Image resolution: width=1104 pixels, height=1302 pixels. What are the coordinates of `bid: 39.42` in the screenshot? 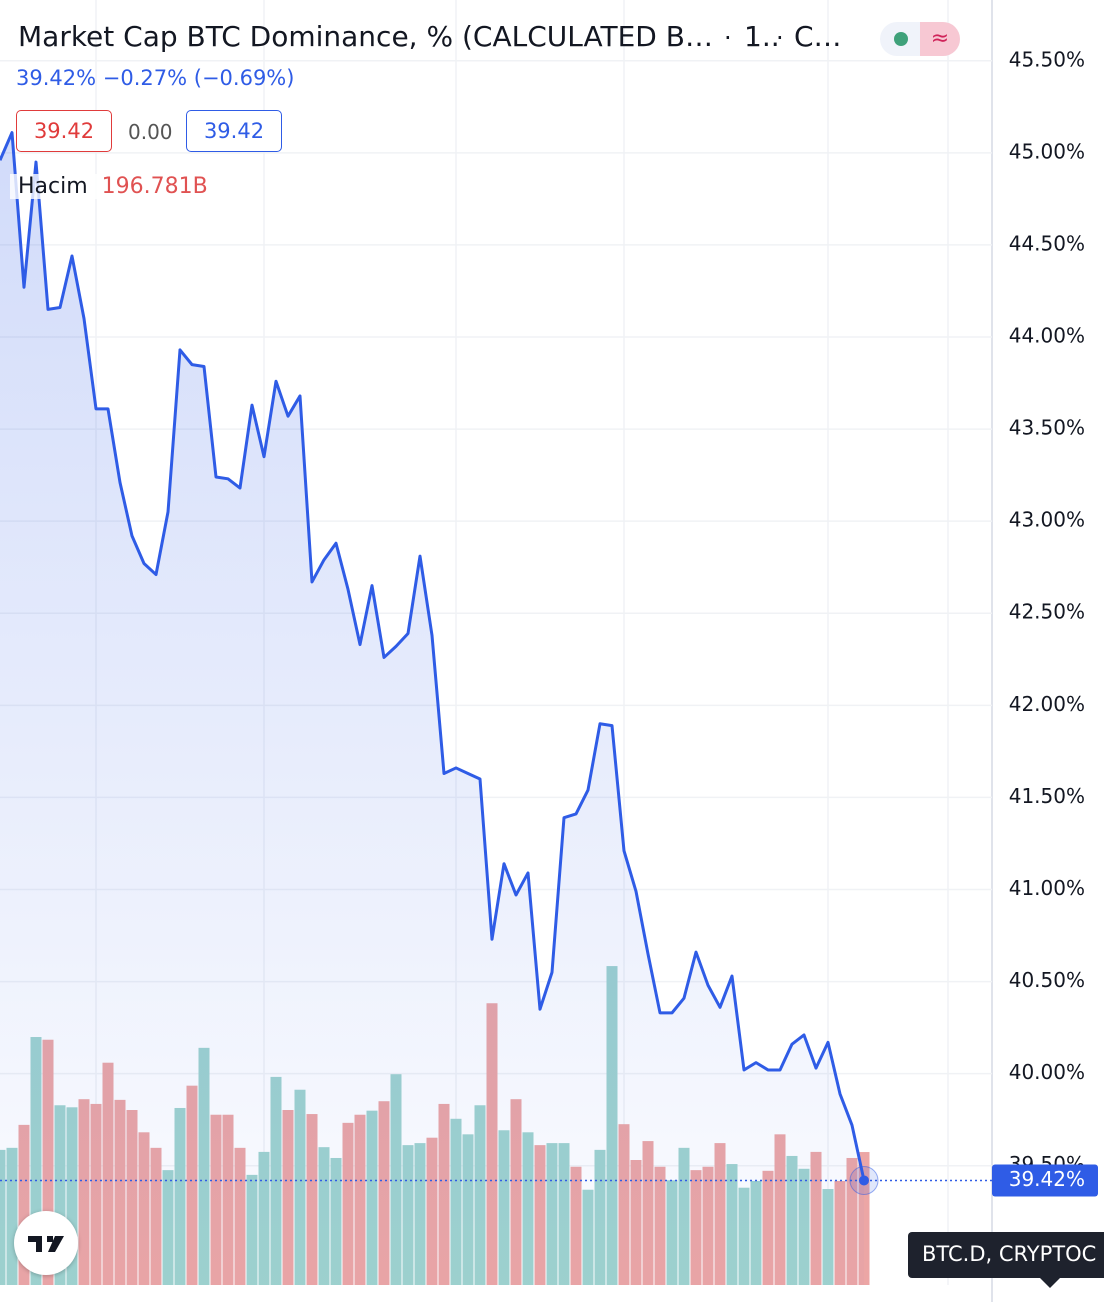 It's located at (64, 131).